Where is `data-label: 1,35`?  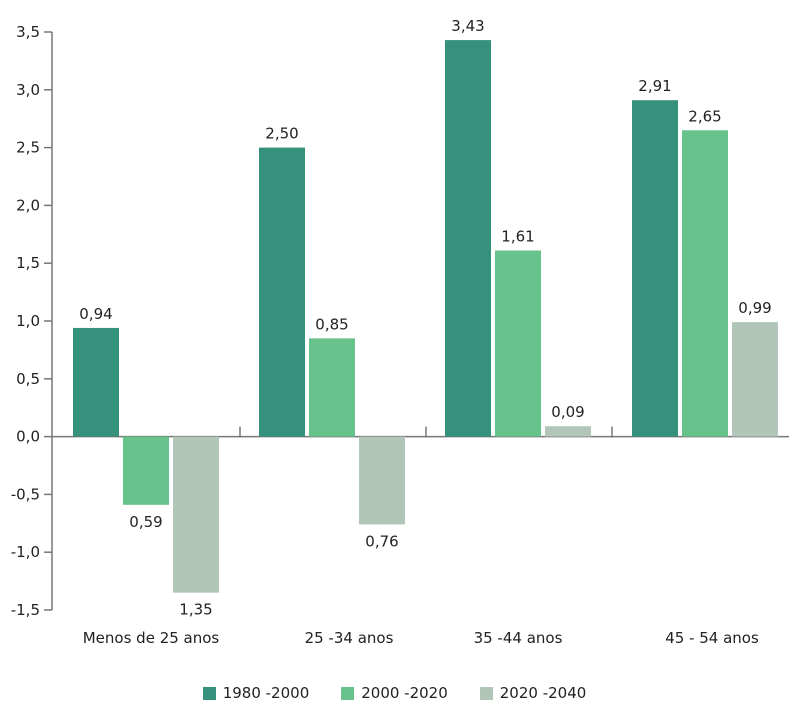
data-label: 1,35 is located at coordinates (195, 610).